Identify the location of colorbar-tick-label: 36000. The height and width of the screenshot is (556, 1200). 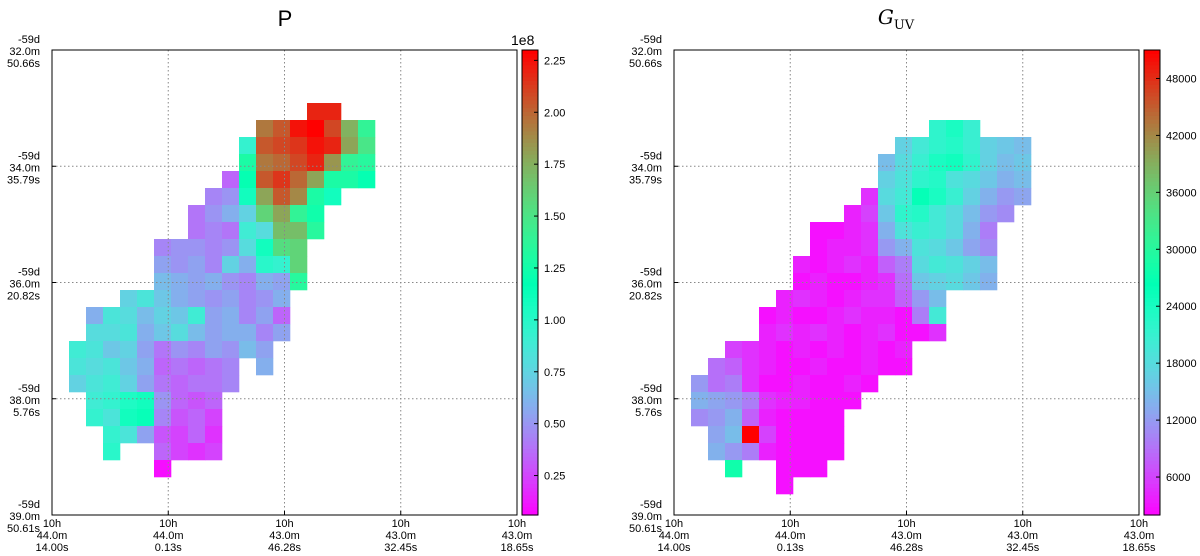
(1181, 193).